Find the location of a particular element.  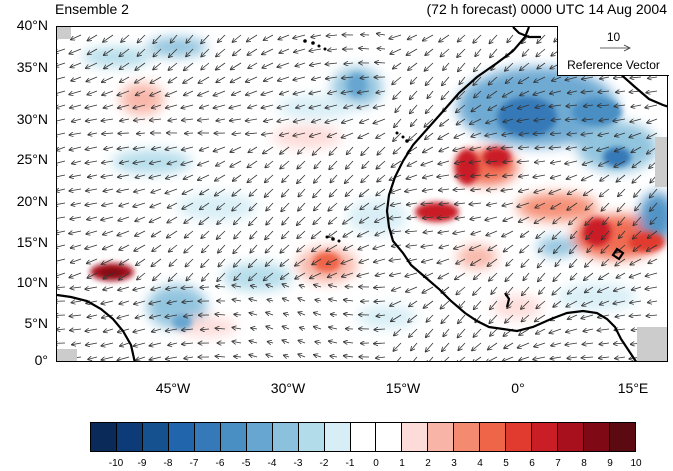

island is located at coordinates (403, 137).